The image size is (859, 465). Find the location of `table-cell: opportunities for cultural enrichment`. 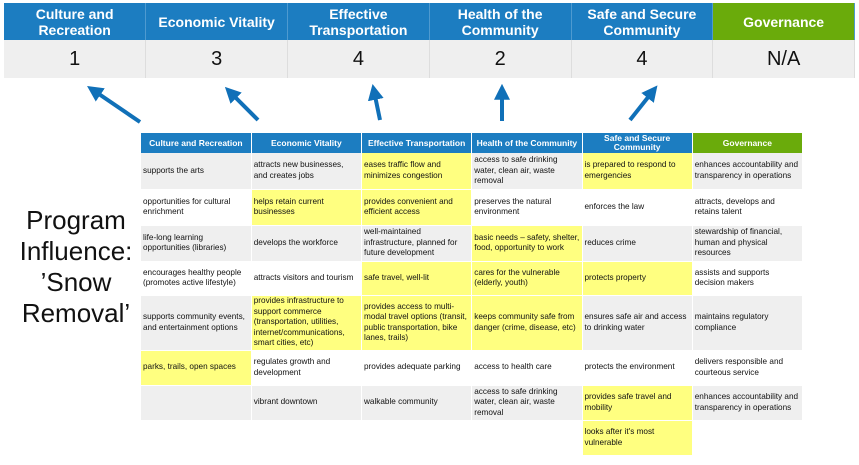

table-cell: opportunities for cultural enrichment is located at coordinates (196, 207).